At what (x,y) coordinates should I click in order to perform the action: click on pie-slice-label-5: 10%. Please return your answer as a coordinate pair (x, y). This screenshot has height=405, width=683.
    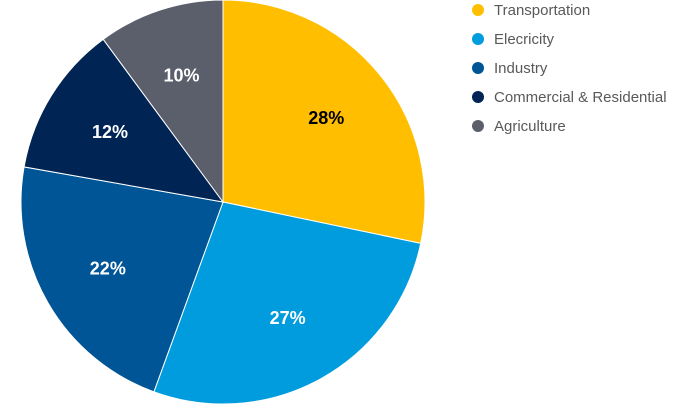
    Looking at the image, I should click on (181, 76).